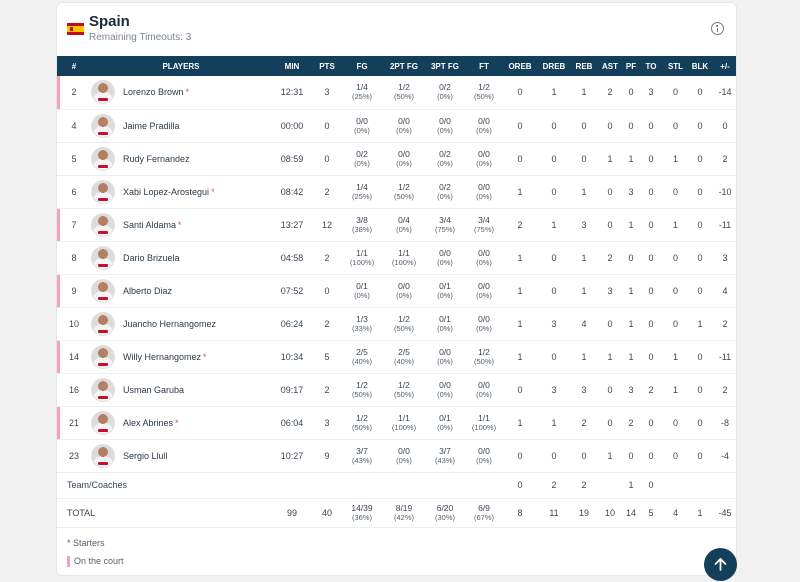 The height and width of the screenshot is (582, 800). What do you see at coordinates (99, 561) in the screenshot?
I see `legend-on-court-label: On the court` at bounding box center [99, 561].